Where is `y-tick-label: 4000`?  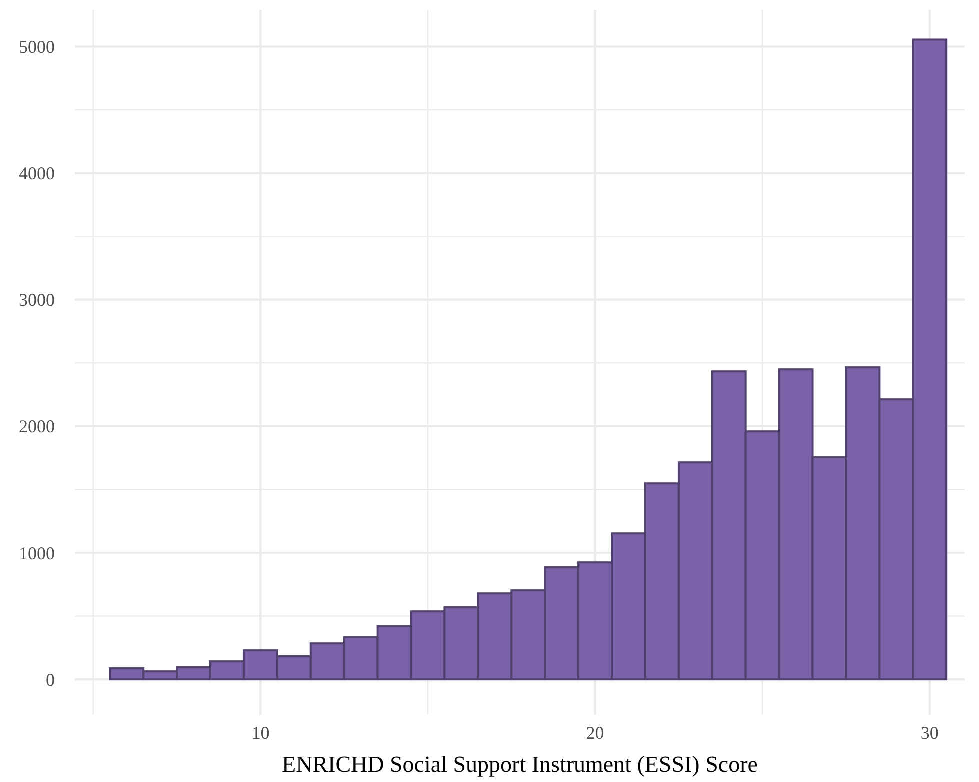
y-tick-label: 4000 is located at coordinates (37, 174).